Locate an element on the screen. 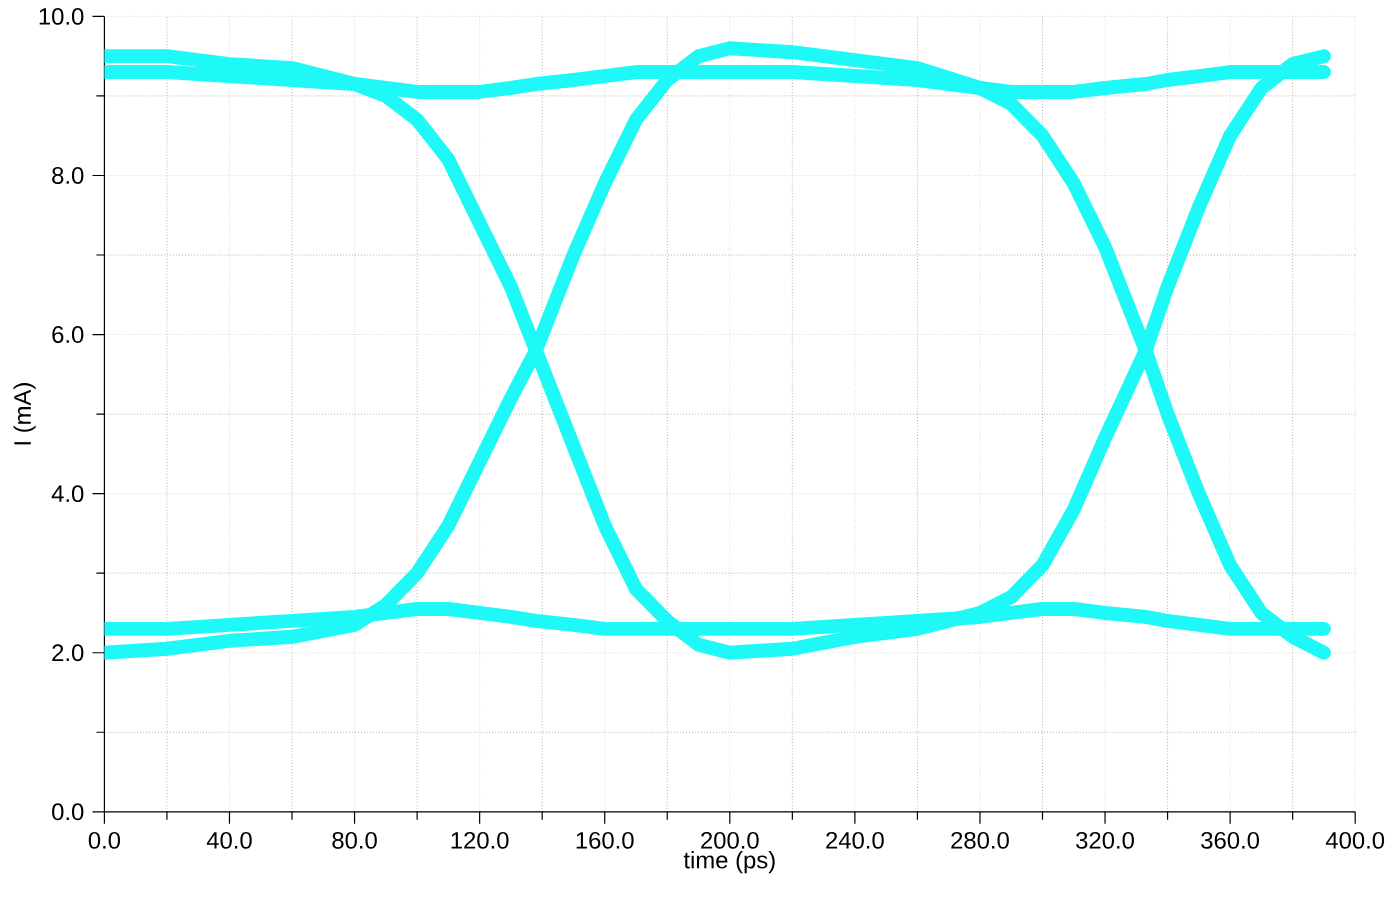 The width and height of the screenshot is (1393, 898). x-tick-label: 320.0 is located at coordinates (1105, 840).